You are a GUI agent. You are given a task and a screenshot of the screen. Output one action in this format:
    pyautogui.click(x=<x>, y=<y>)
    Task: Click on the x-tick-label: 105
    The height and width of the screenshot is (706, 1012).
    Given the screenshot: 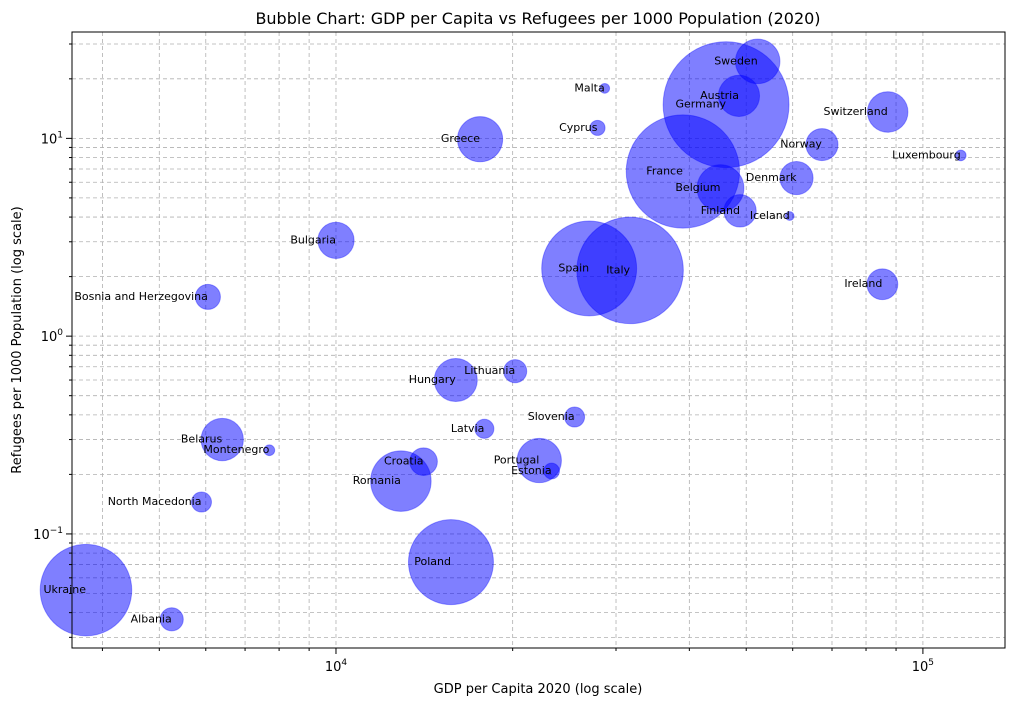 What is the action you would take?
    pyautogui.click(x=923, y=666)
    